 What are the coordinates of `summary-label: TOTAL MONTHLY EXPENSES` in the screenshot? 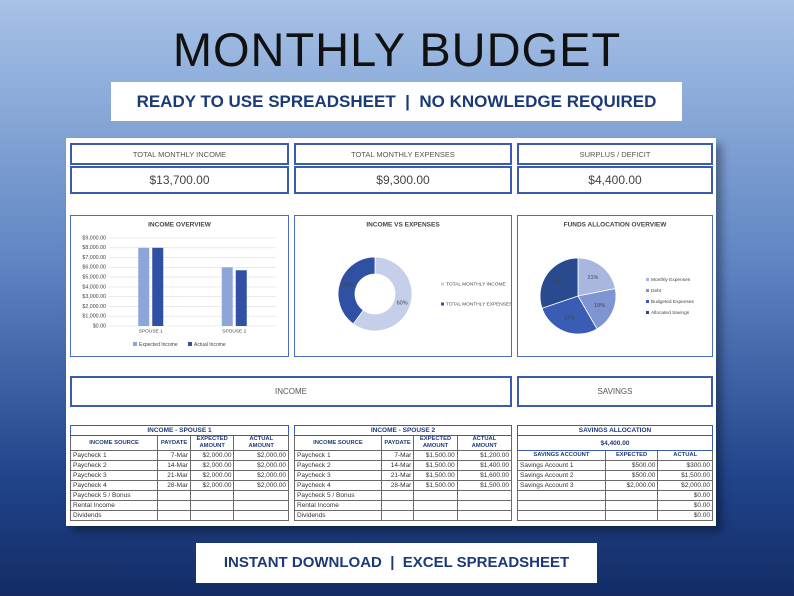 It's located at (403, 154).